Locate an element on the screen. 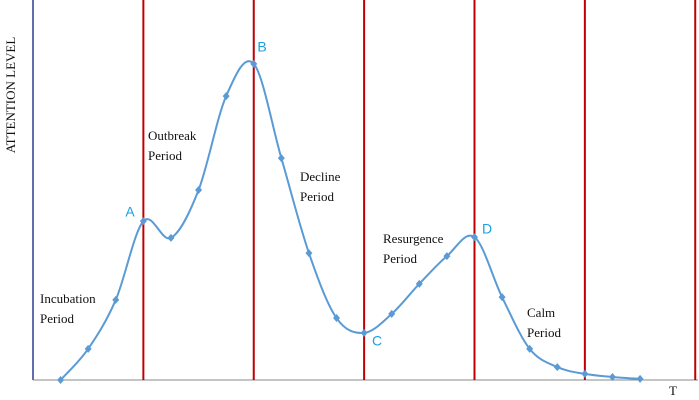 Image resolution: width=699 pixels, height=400 pixels. point-label: C is located at coordinates (377, 341).